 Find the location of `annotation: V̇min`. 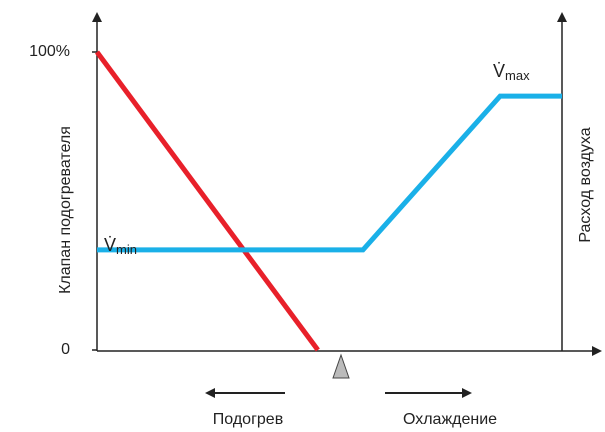

annotation: V̇min is located at coordinates (120, 246).